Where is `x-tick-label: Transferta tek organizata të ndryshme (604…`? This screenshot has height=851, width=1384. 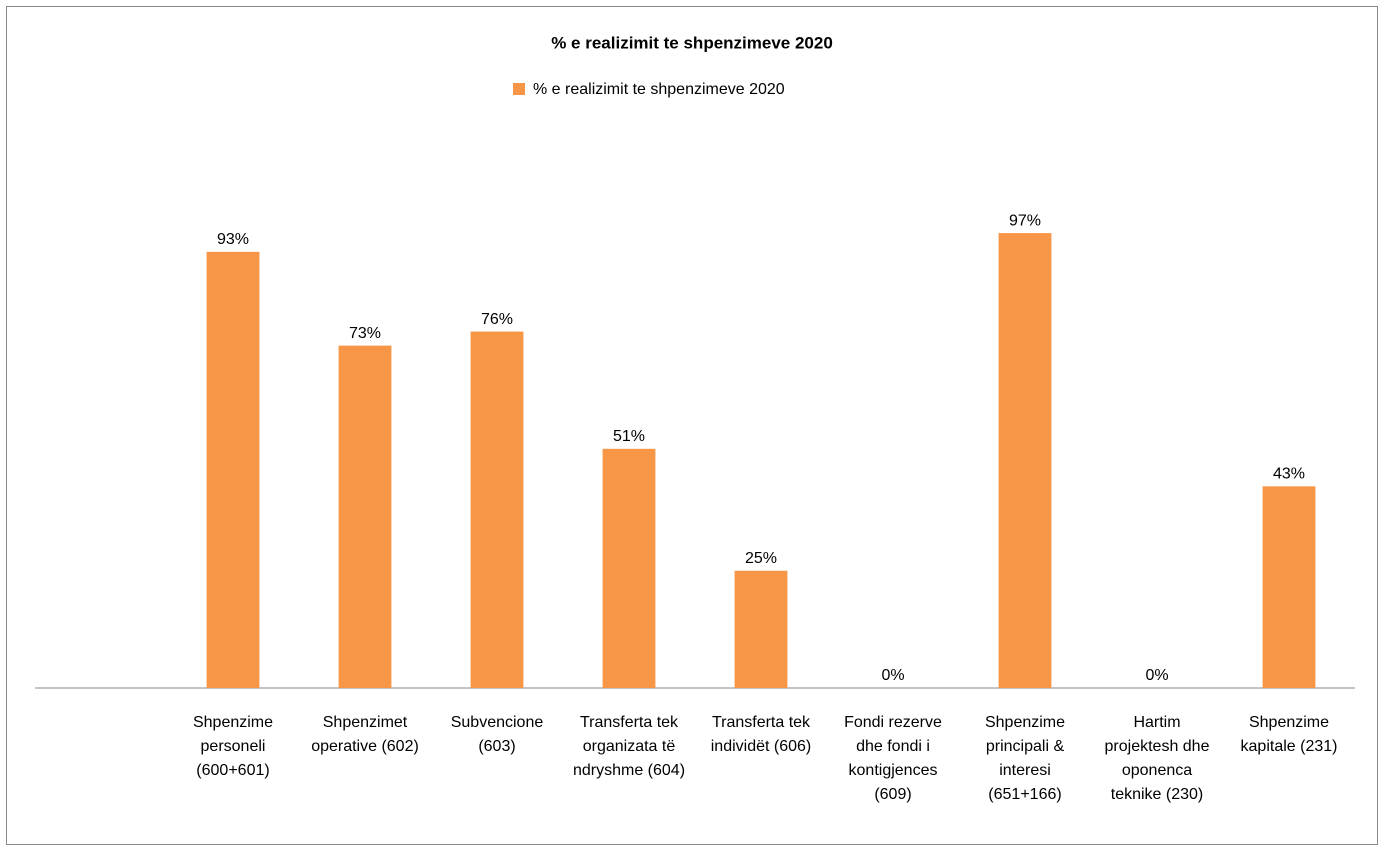 x-tick-label: Transferta tek organizata të ndryshme (604… is located at coordinates (629, 746).